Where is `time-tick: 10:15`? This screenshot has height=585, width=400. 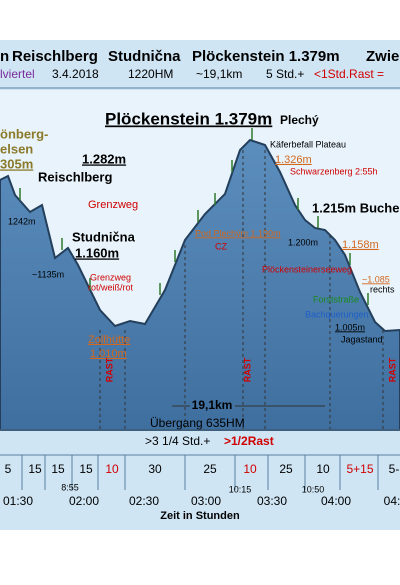
time-tick: 10:15 is located at coordinates (240, 489).